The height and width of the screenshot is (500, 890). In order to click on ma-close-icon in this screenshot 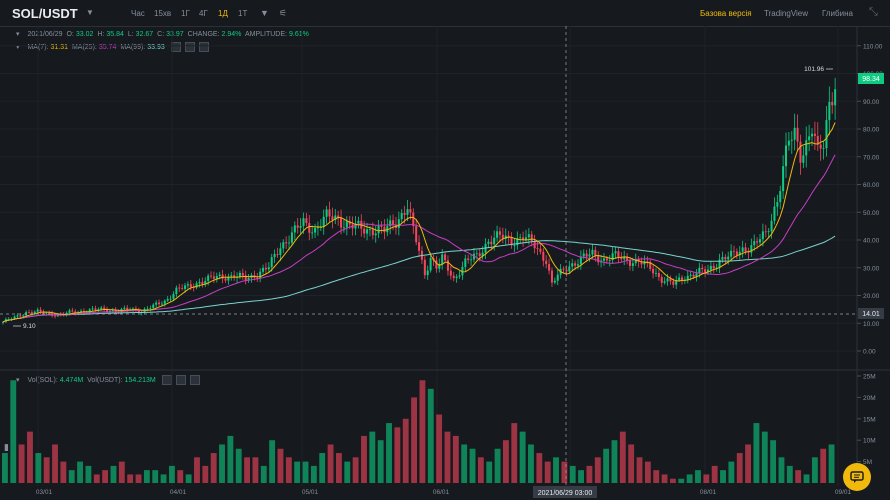, I will do `click(203, 47)`.